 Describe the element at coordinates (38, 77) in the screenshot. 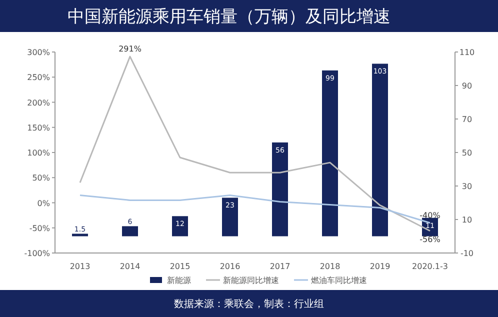

I see `y-tick-label: 250%` at that location.